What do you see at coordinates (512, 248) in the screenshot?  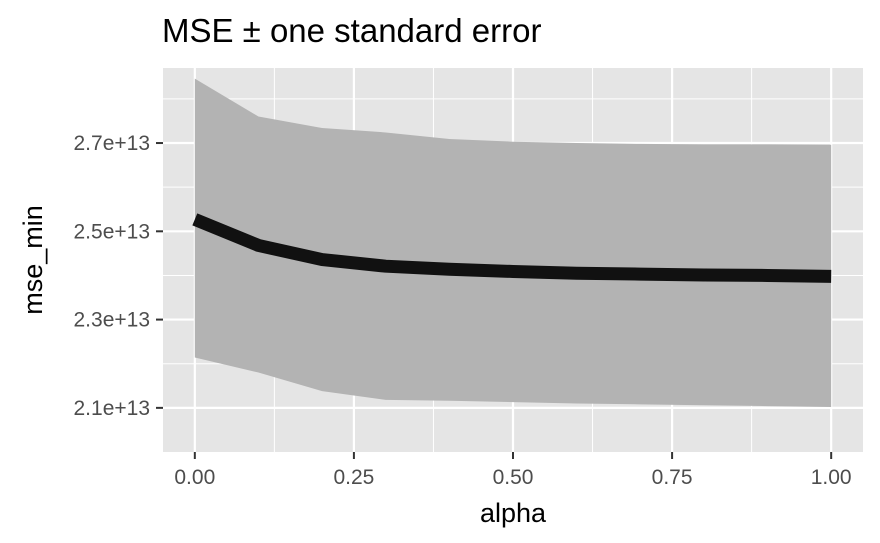 I see `mse-line` at bounding box center [512, 248].